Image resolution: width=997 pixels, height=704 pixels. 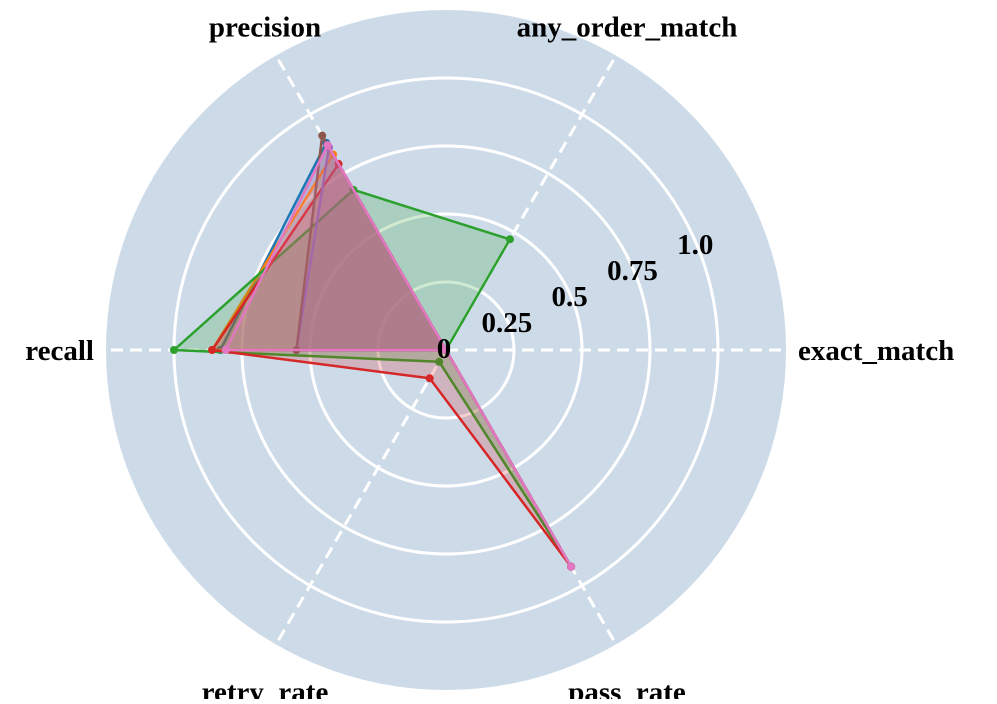 I want to click on series-6-point-retry_rate, so click(x=446, y=350).